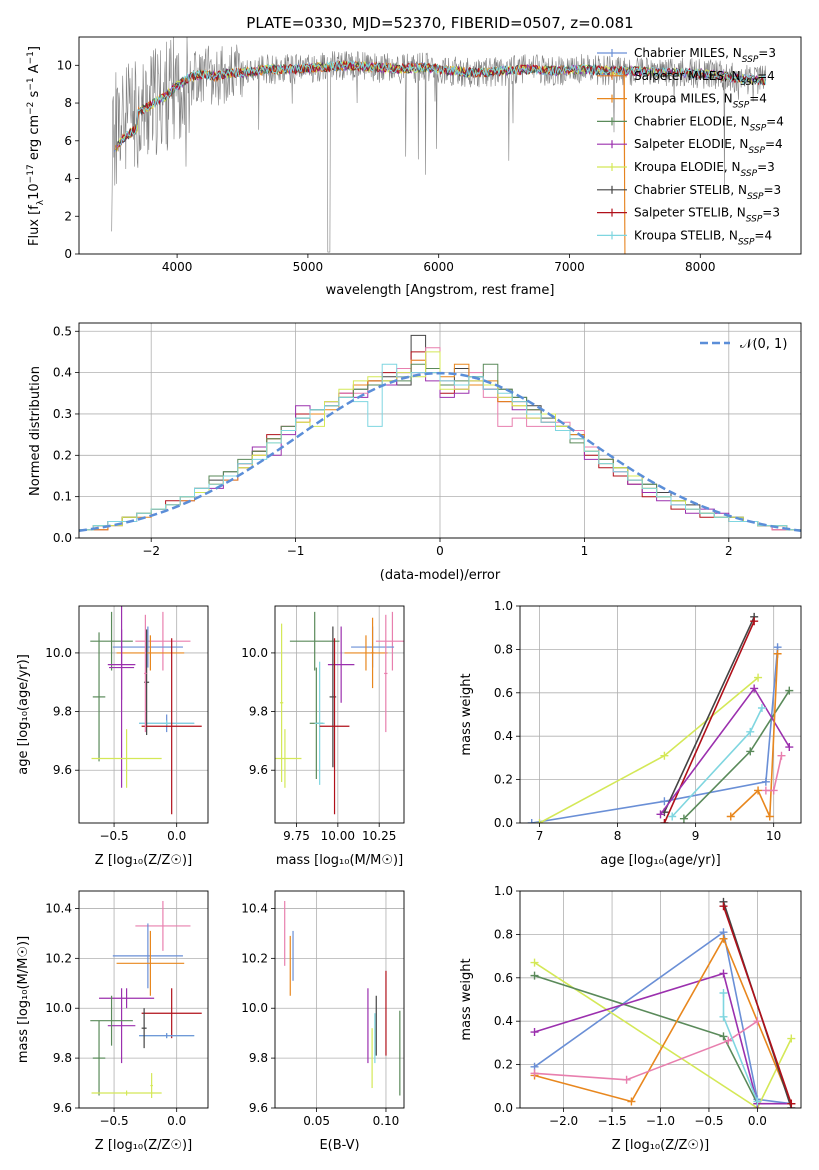 Image resolution: width=819 pixels, height=1170 pixels. What do you see at coordinates (700, 101) in the screenshot?
I see `legend-entry-label: Kroupa MILES, NSSP=4` at bounding box center [700, 101].